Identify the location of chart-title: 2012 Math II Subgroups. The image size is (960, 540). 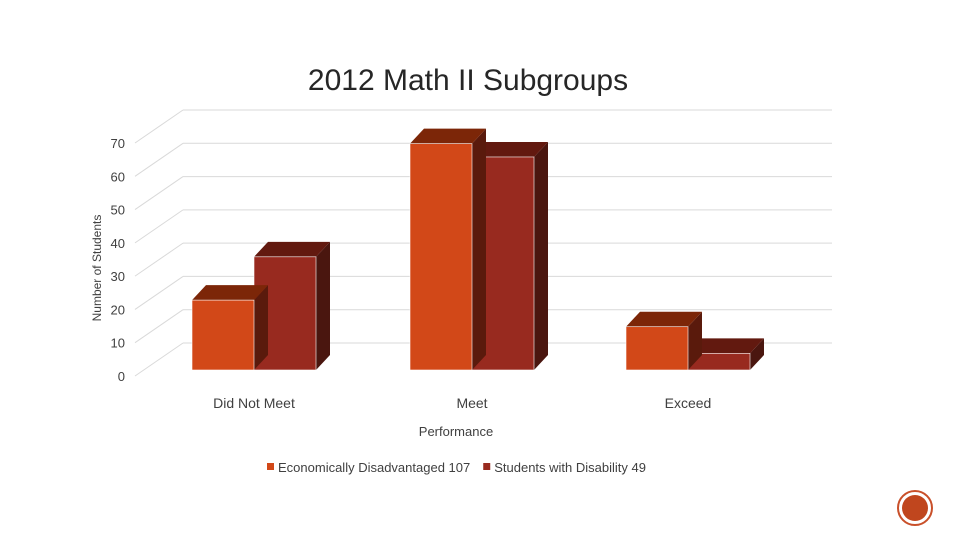
(468, 80).